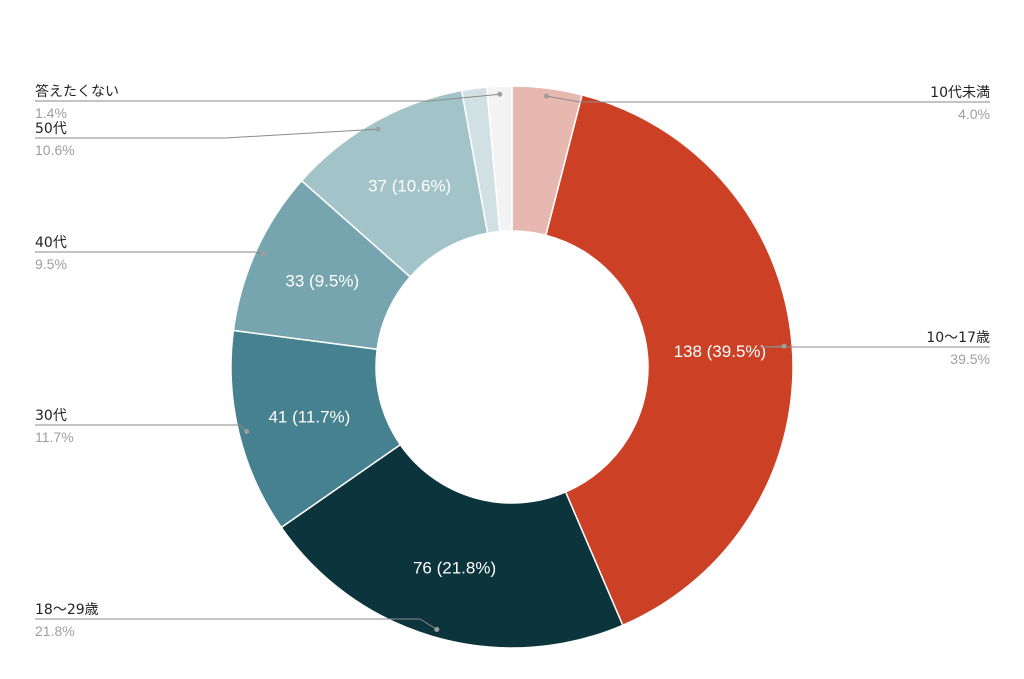 The width and height of the screenshot is (1024, 679). What do you see at coordinates (55, 631) in the screenshot?
I see `slice-3-callout-percent: 21.8%` at bounding box center [55, 631].